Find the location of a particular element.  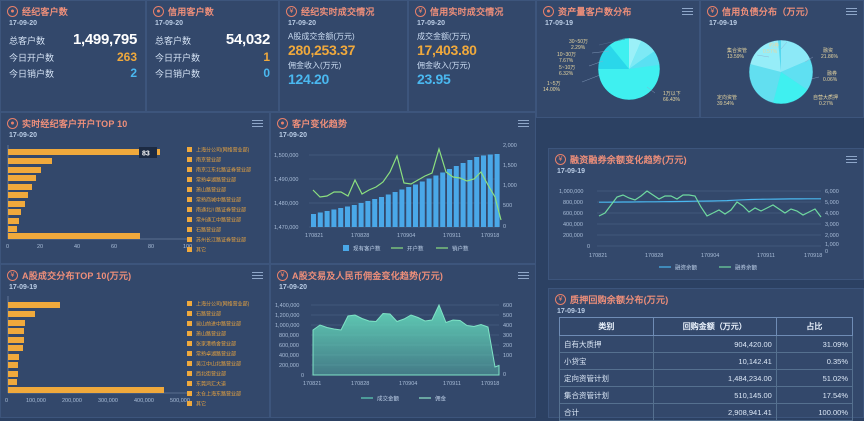

svg-text: 1,500 is located at coordinates (510, 166).